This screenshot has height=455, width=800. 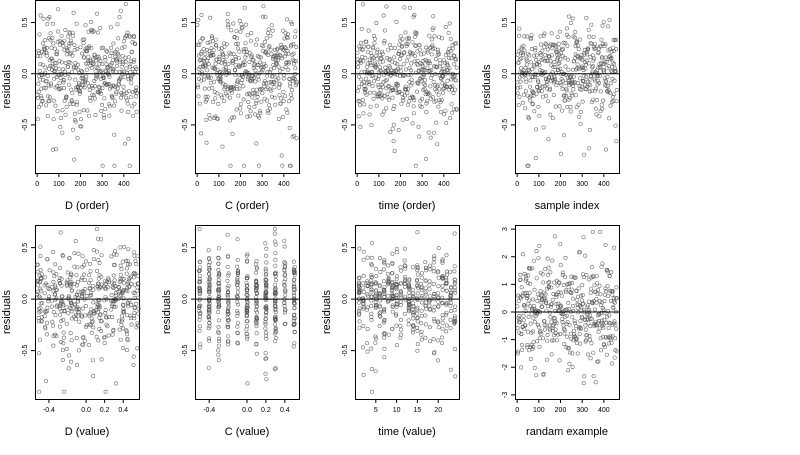 I want to click on y-axis-label: residuals, so click(x=487, y=311).